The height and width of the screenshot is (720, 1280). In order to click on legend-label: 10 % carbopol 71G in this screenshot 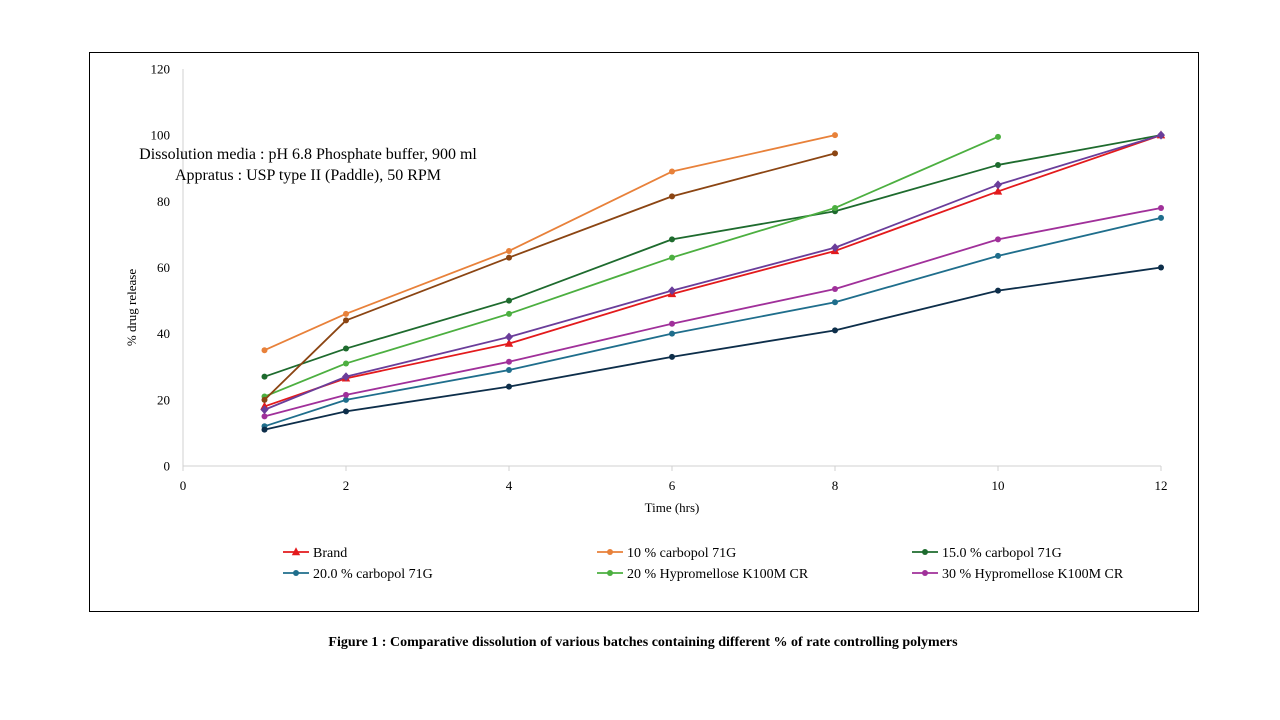, I will do `click(681, 553)`.